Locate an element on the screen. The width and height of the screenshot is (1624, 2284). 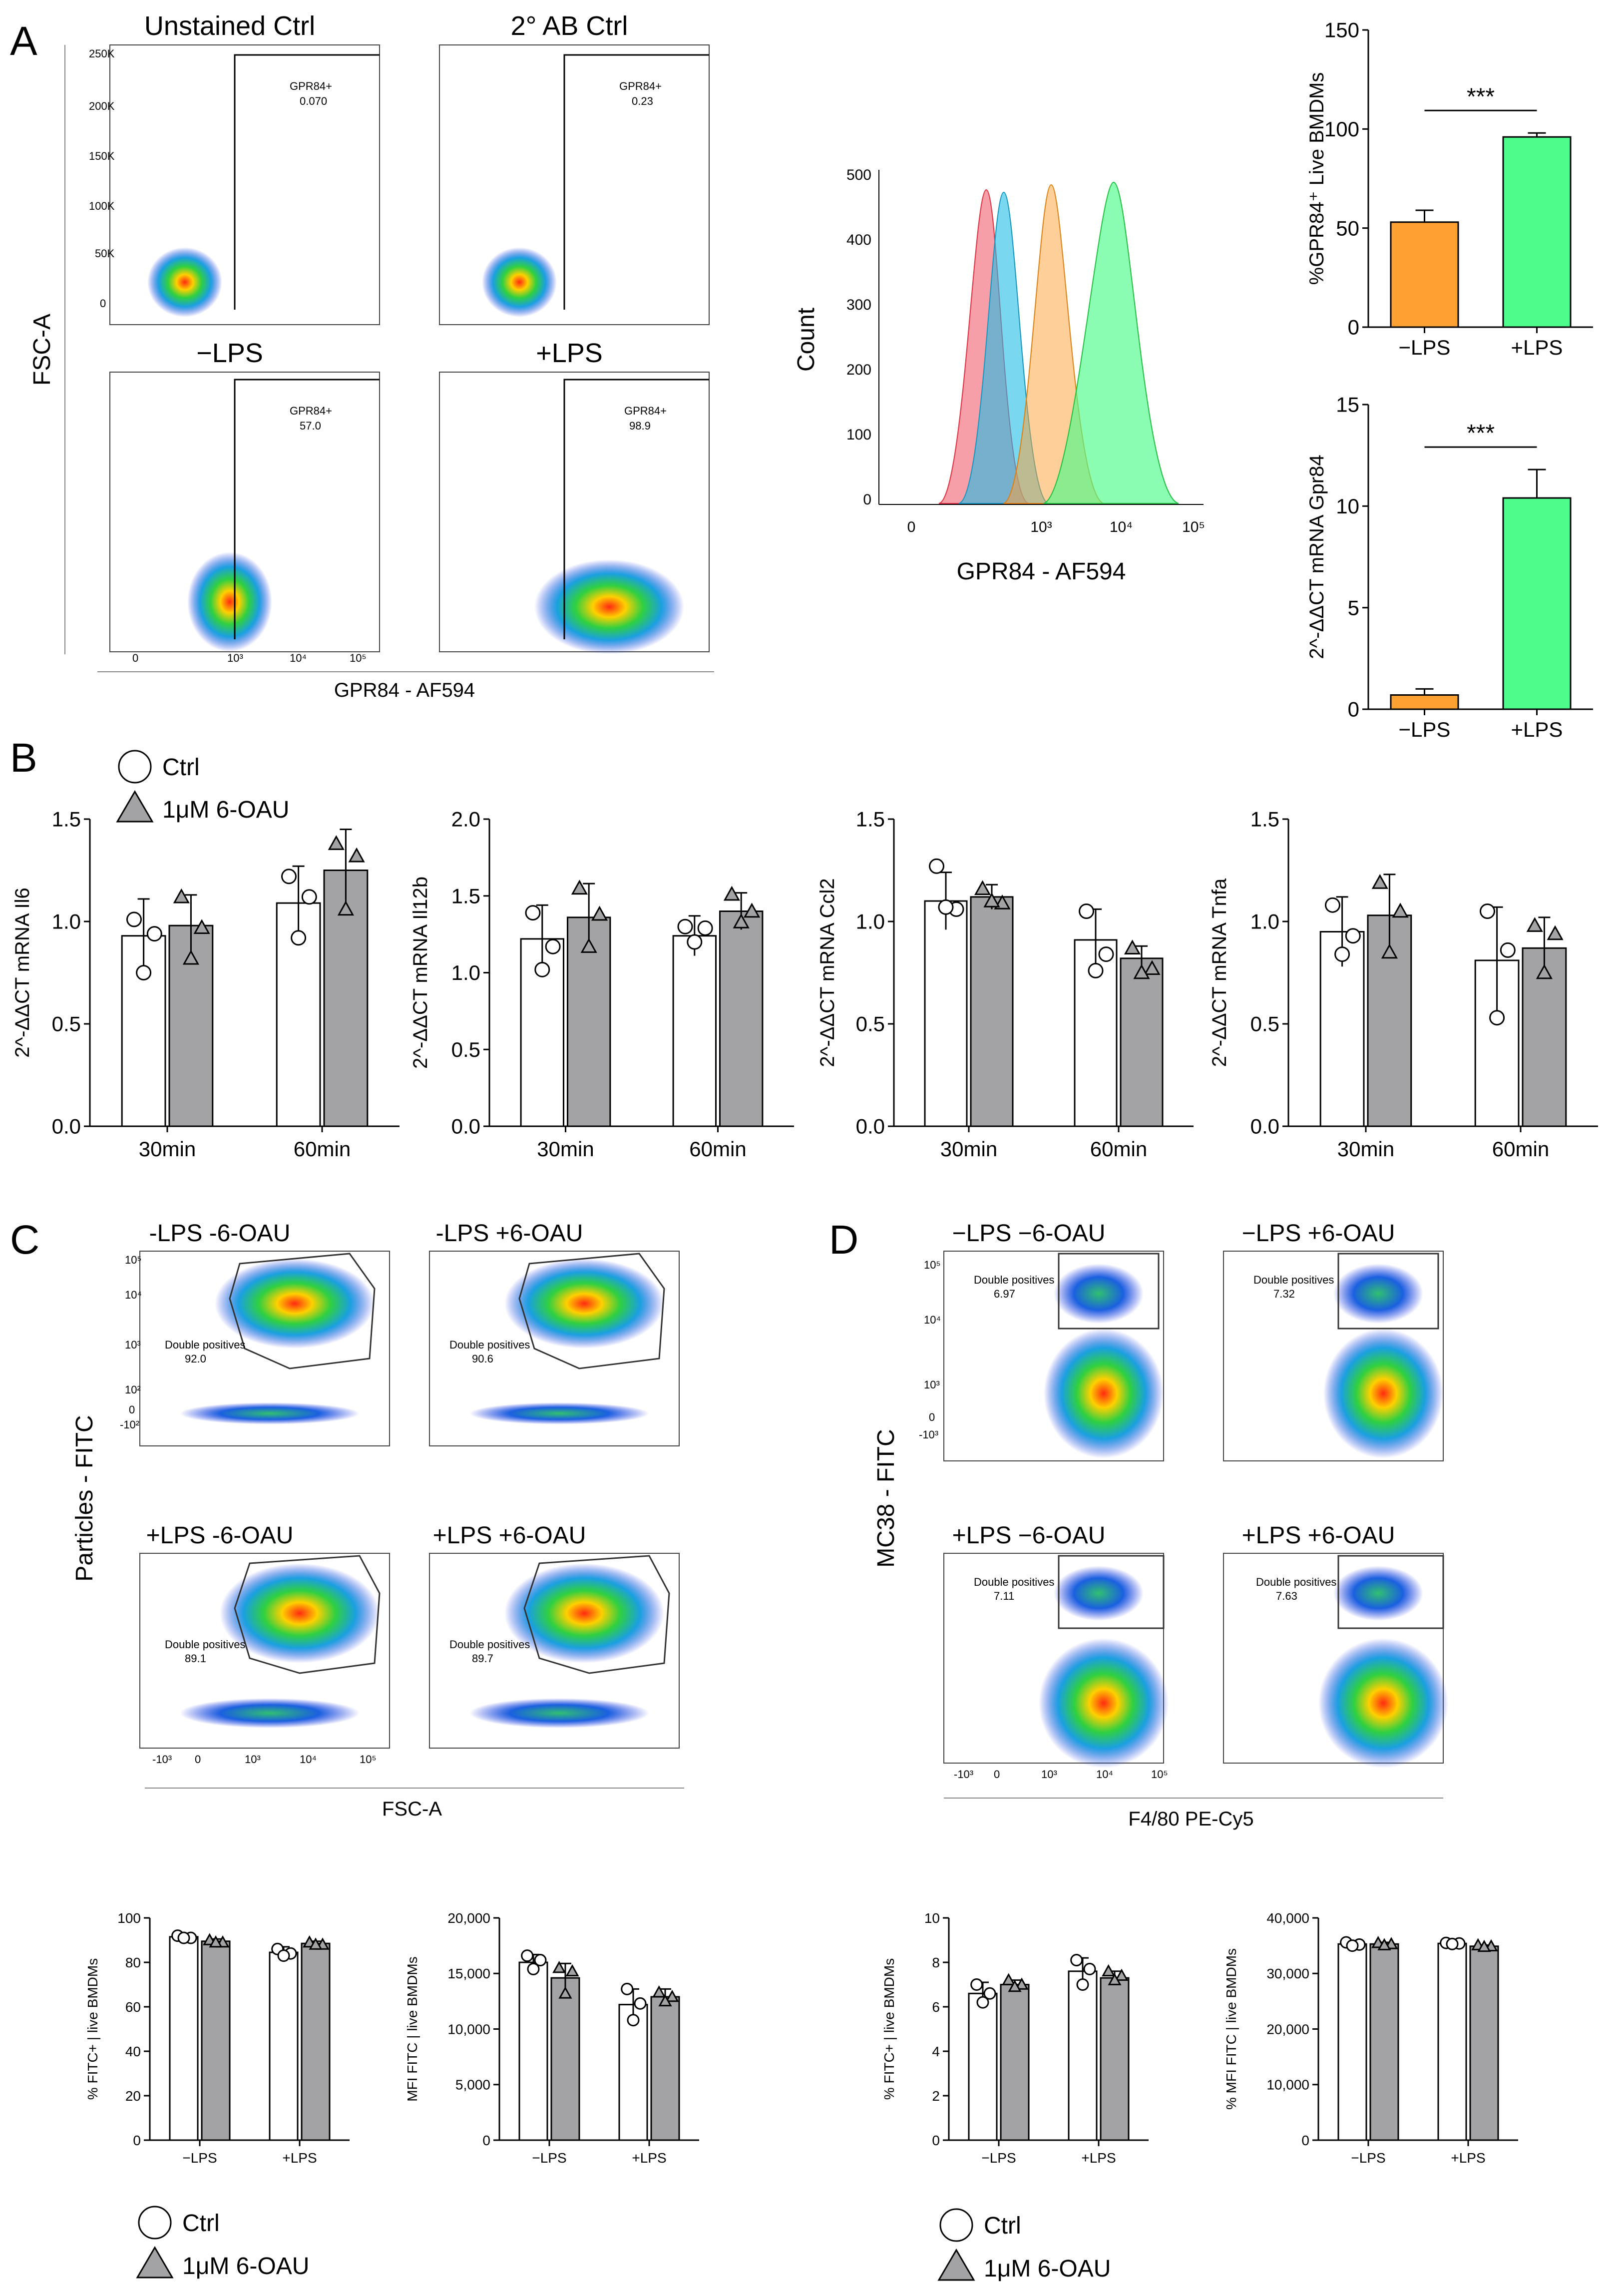
flow-d-ytick: 10³ is located at coordinates (932, 1384).